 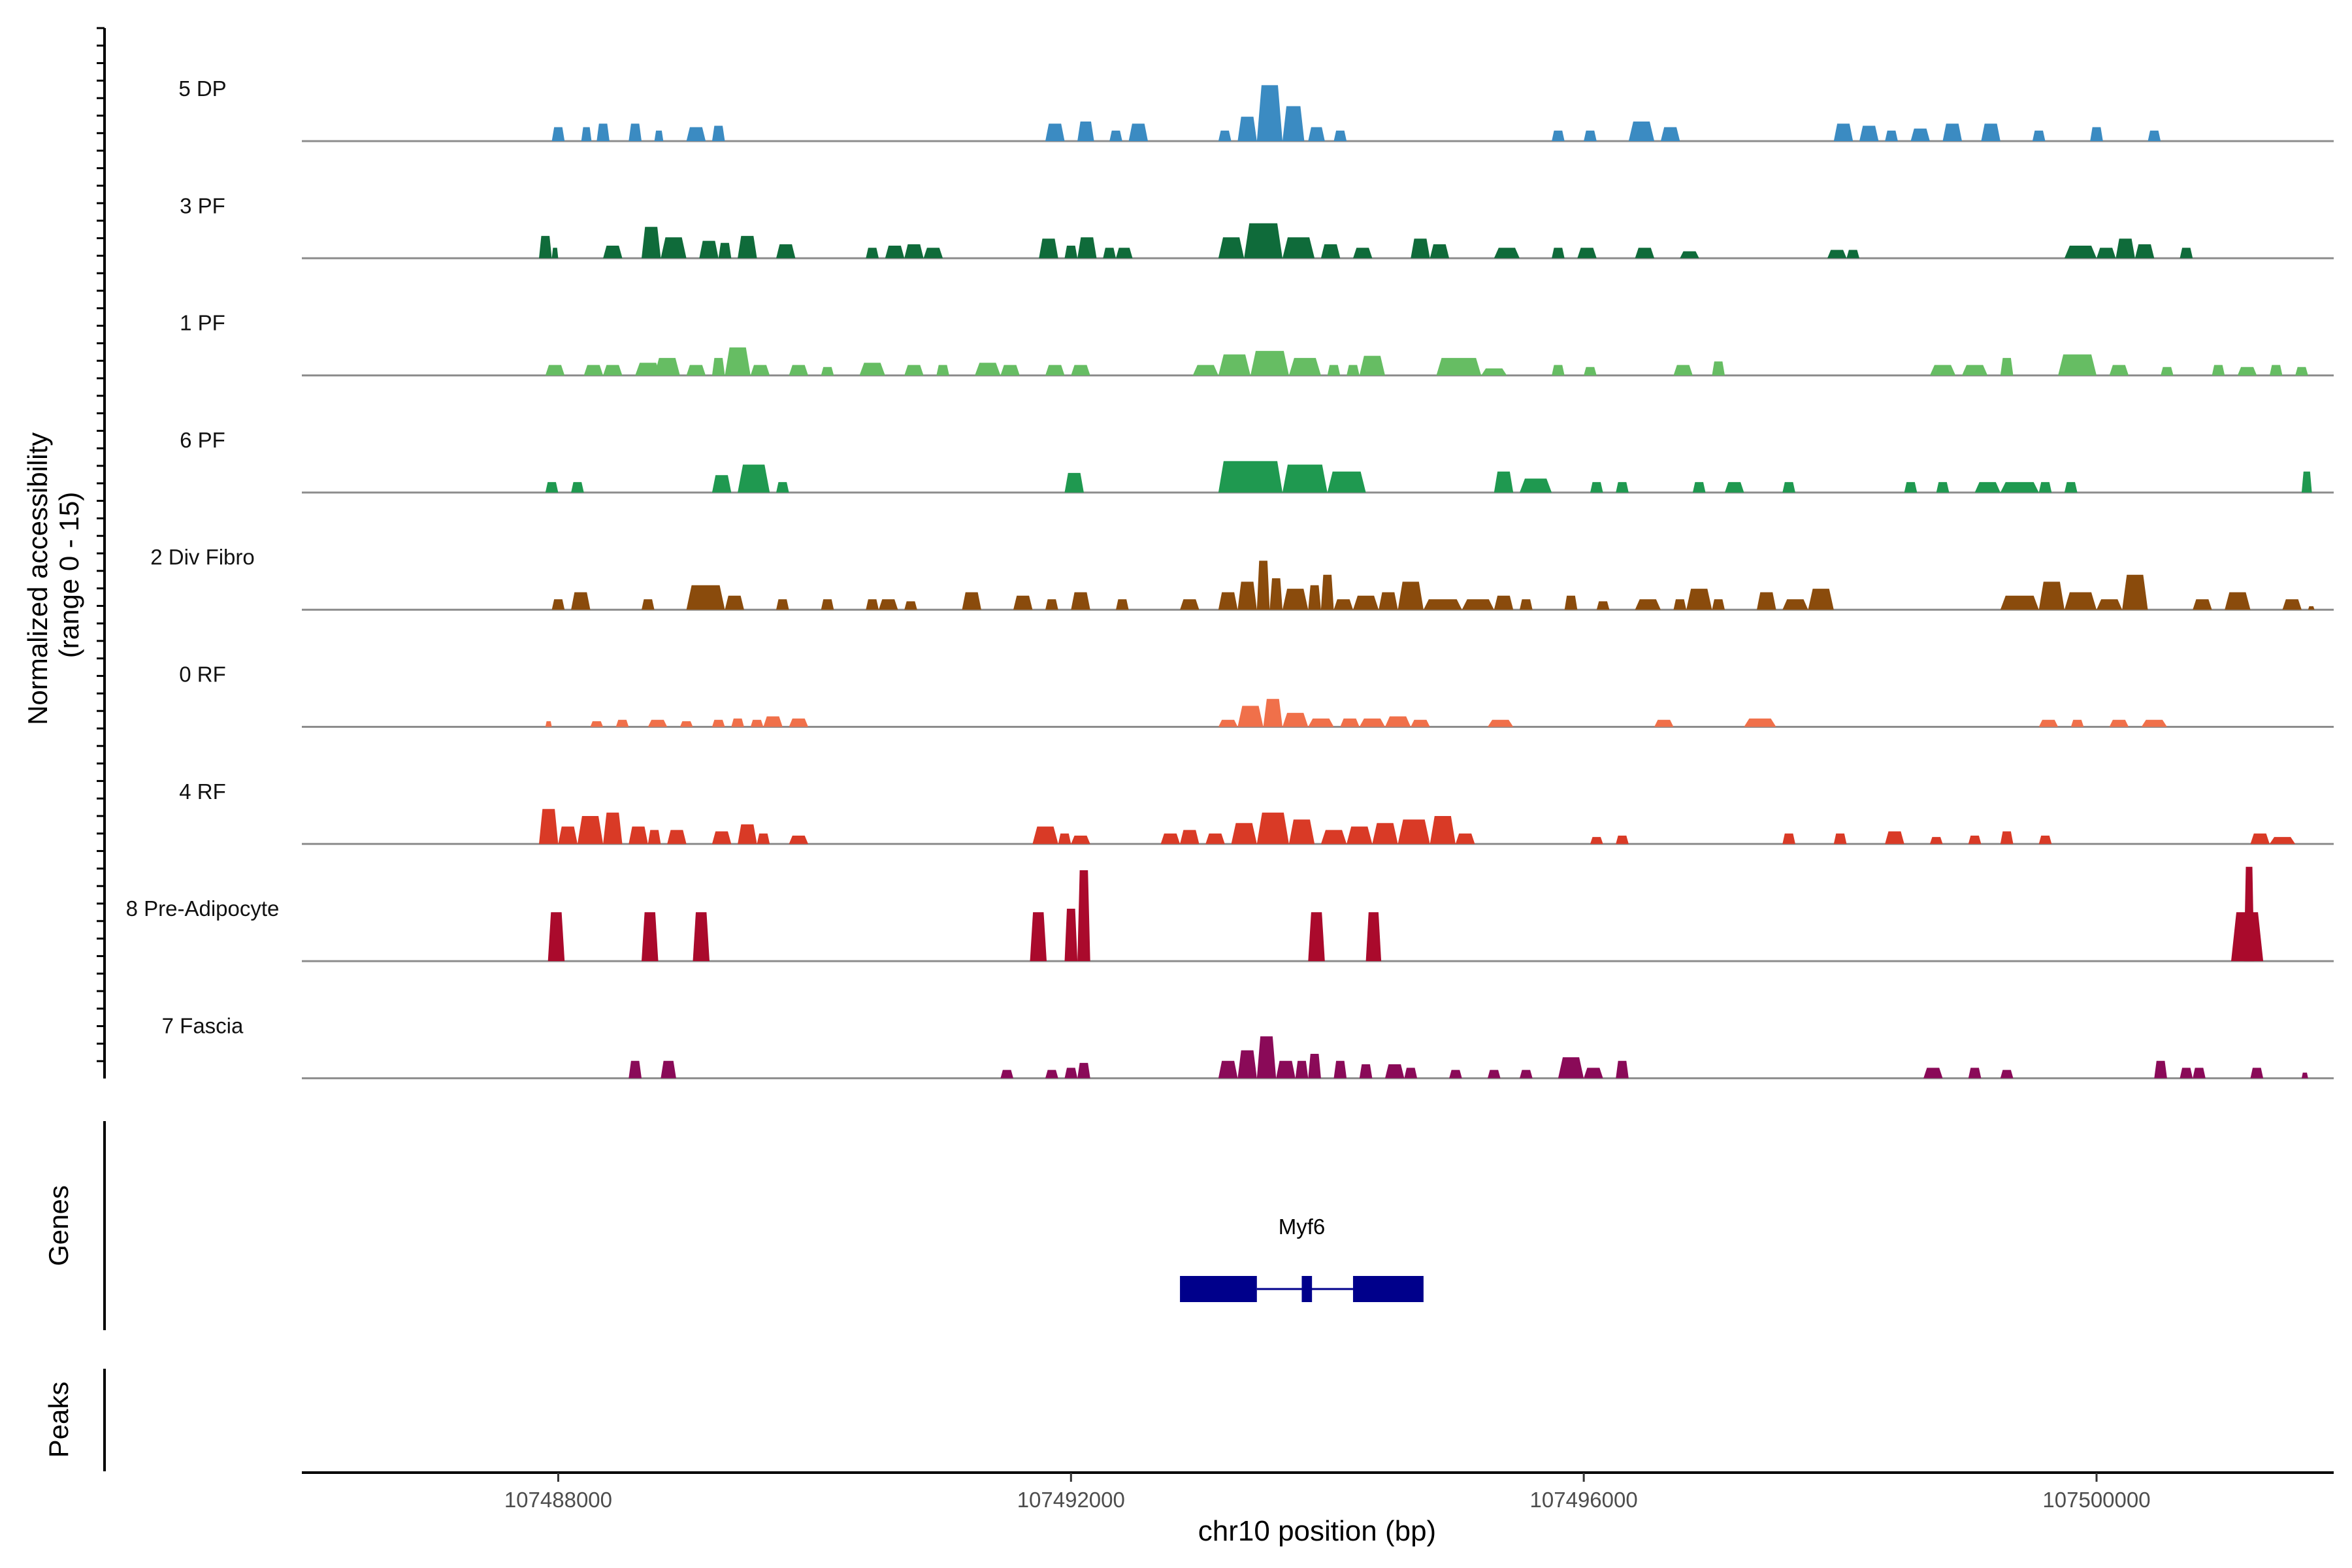 I want to click on track-label-5-dp: 5 DP, so click(x=202, y=88).